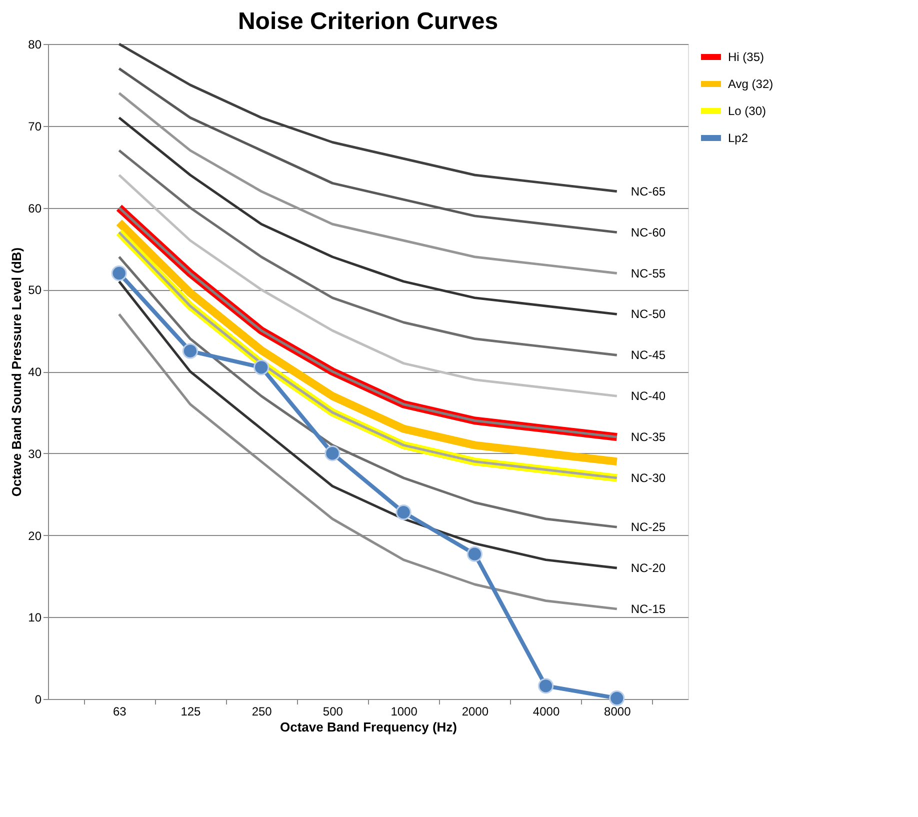  I want to click on y-tick-label: 40, so click(35, 372).